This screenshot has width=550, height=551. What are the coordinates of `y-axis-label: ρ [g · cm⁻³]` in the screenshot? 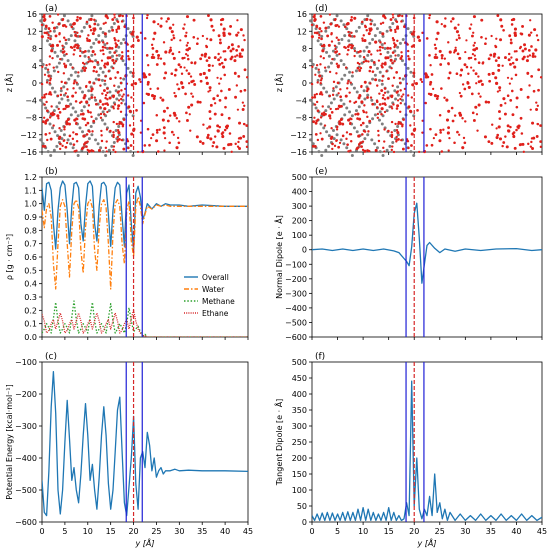 It's located at (9, 257).